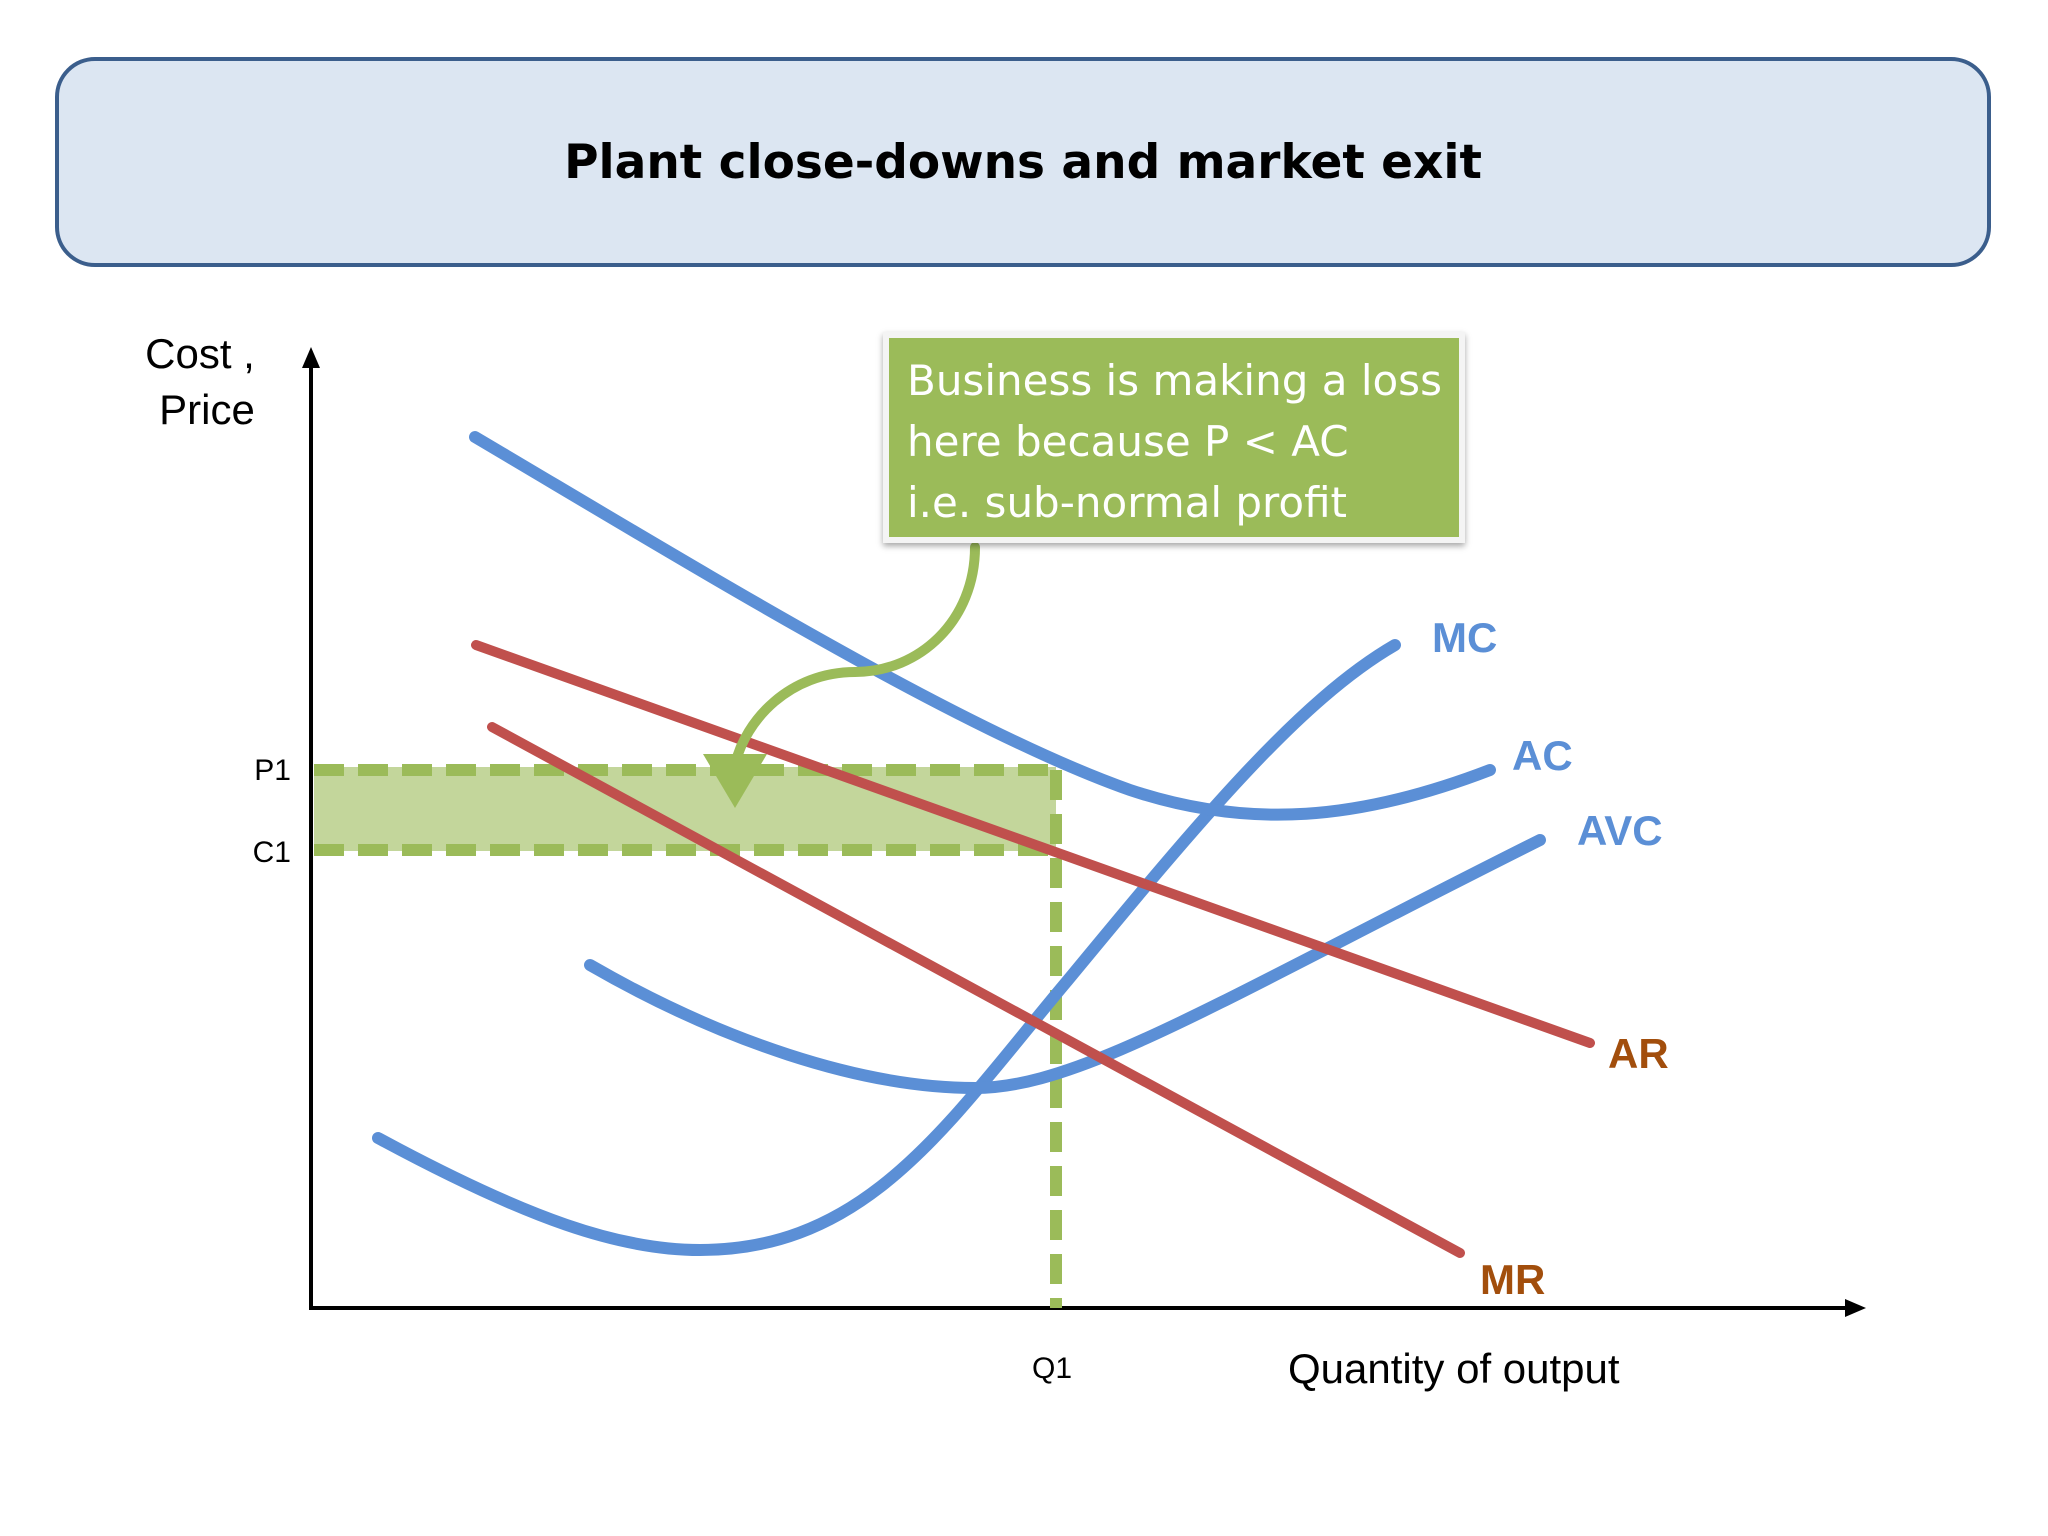 This screenshot has height=1536, width=2048. I want to click on ac-label: AC, so click(1542, 755).